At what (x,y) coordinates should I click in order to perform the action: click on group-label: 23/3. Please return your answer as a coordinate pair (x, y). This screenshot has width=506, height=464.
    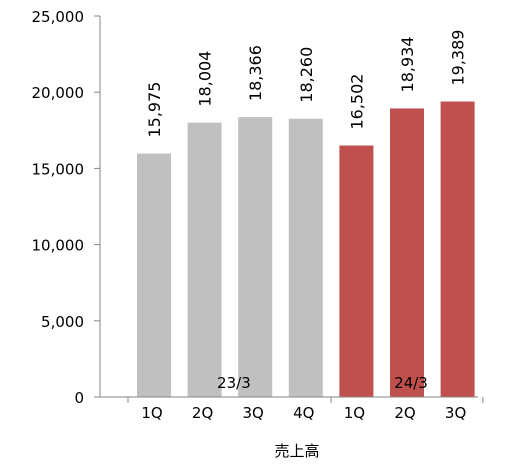
    Looking at the image, I should click on (234, 383).